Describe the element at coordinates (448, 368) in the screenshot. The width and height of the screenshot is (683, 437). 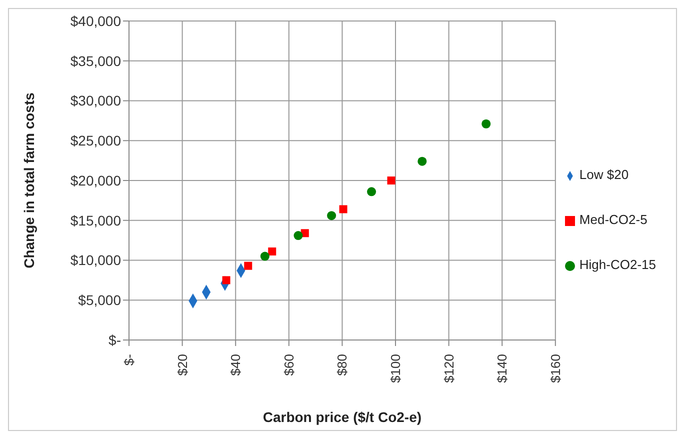
I see `x-tick-label: $120` at that location.